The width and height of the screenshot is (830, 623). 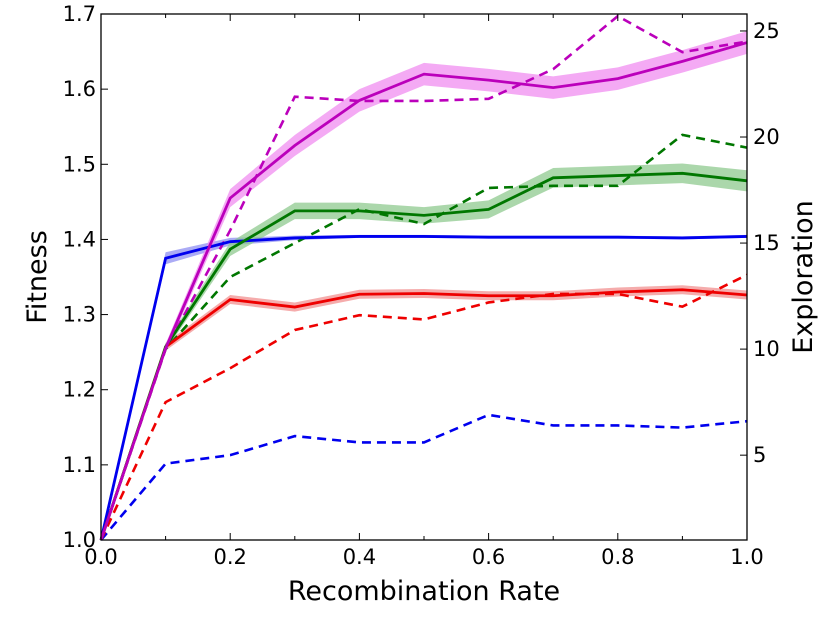 What do you see at coordinates (766, 243) in the screenshot?
I see `y2-tick-label-15: 15` at bounding box center [766, 243].